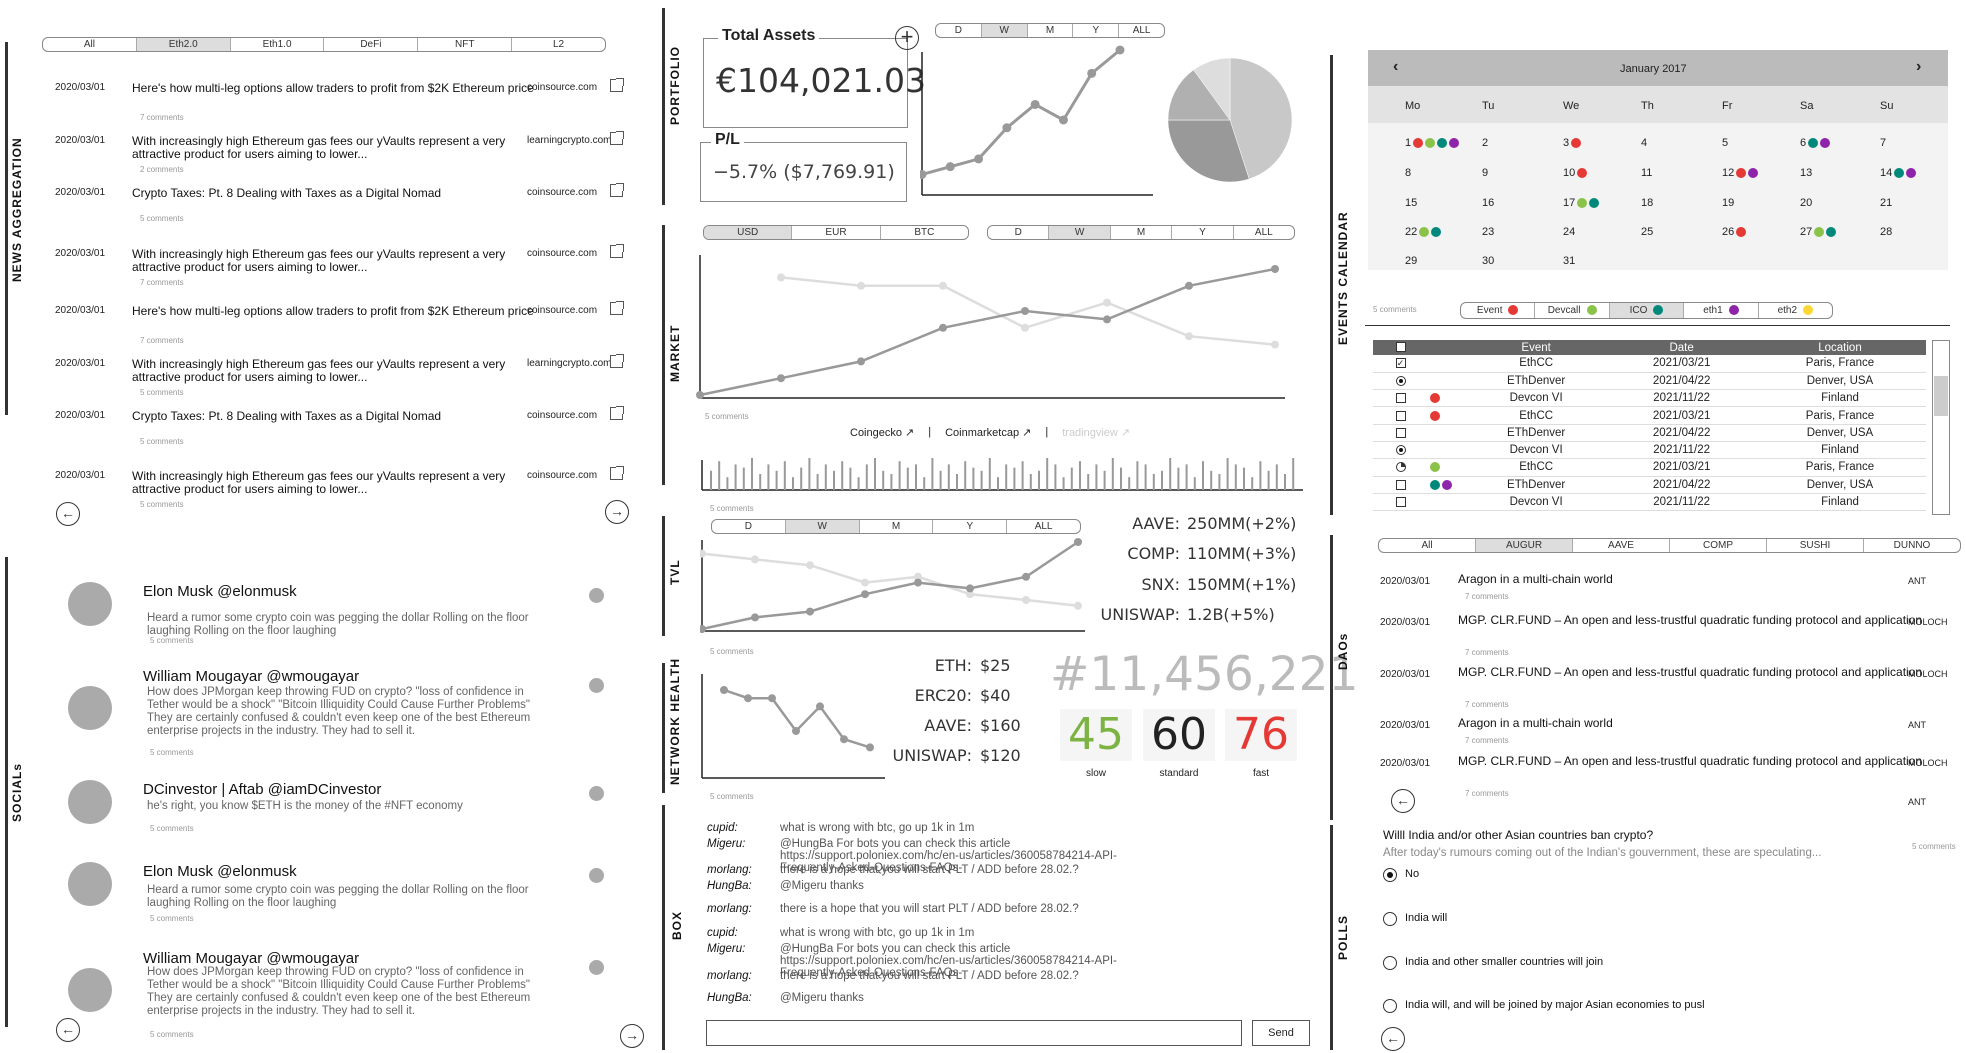  Describe the element at coordinates (1649, 364) in the screenshot. I see `table-row: ✓ EthCC 2021/03/21 Paris, France` at that location.